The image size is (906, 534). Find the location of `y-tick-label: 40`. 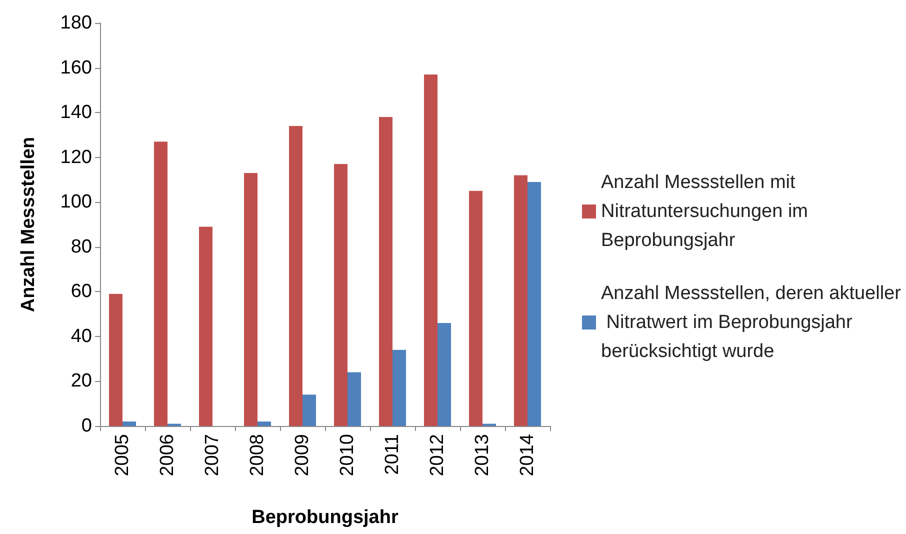

y-tick-label: 40 is located at coordinates (81, 336).